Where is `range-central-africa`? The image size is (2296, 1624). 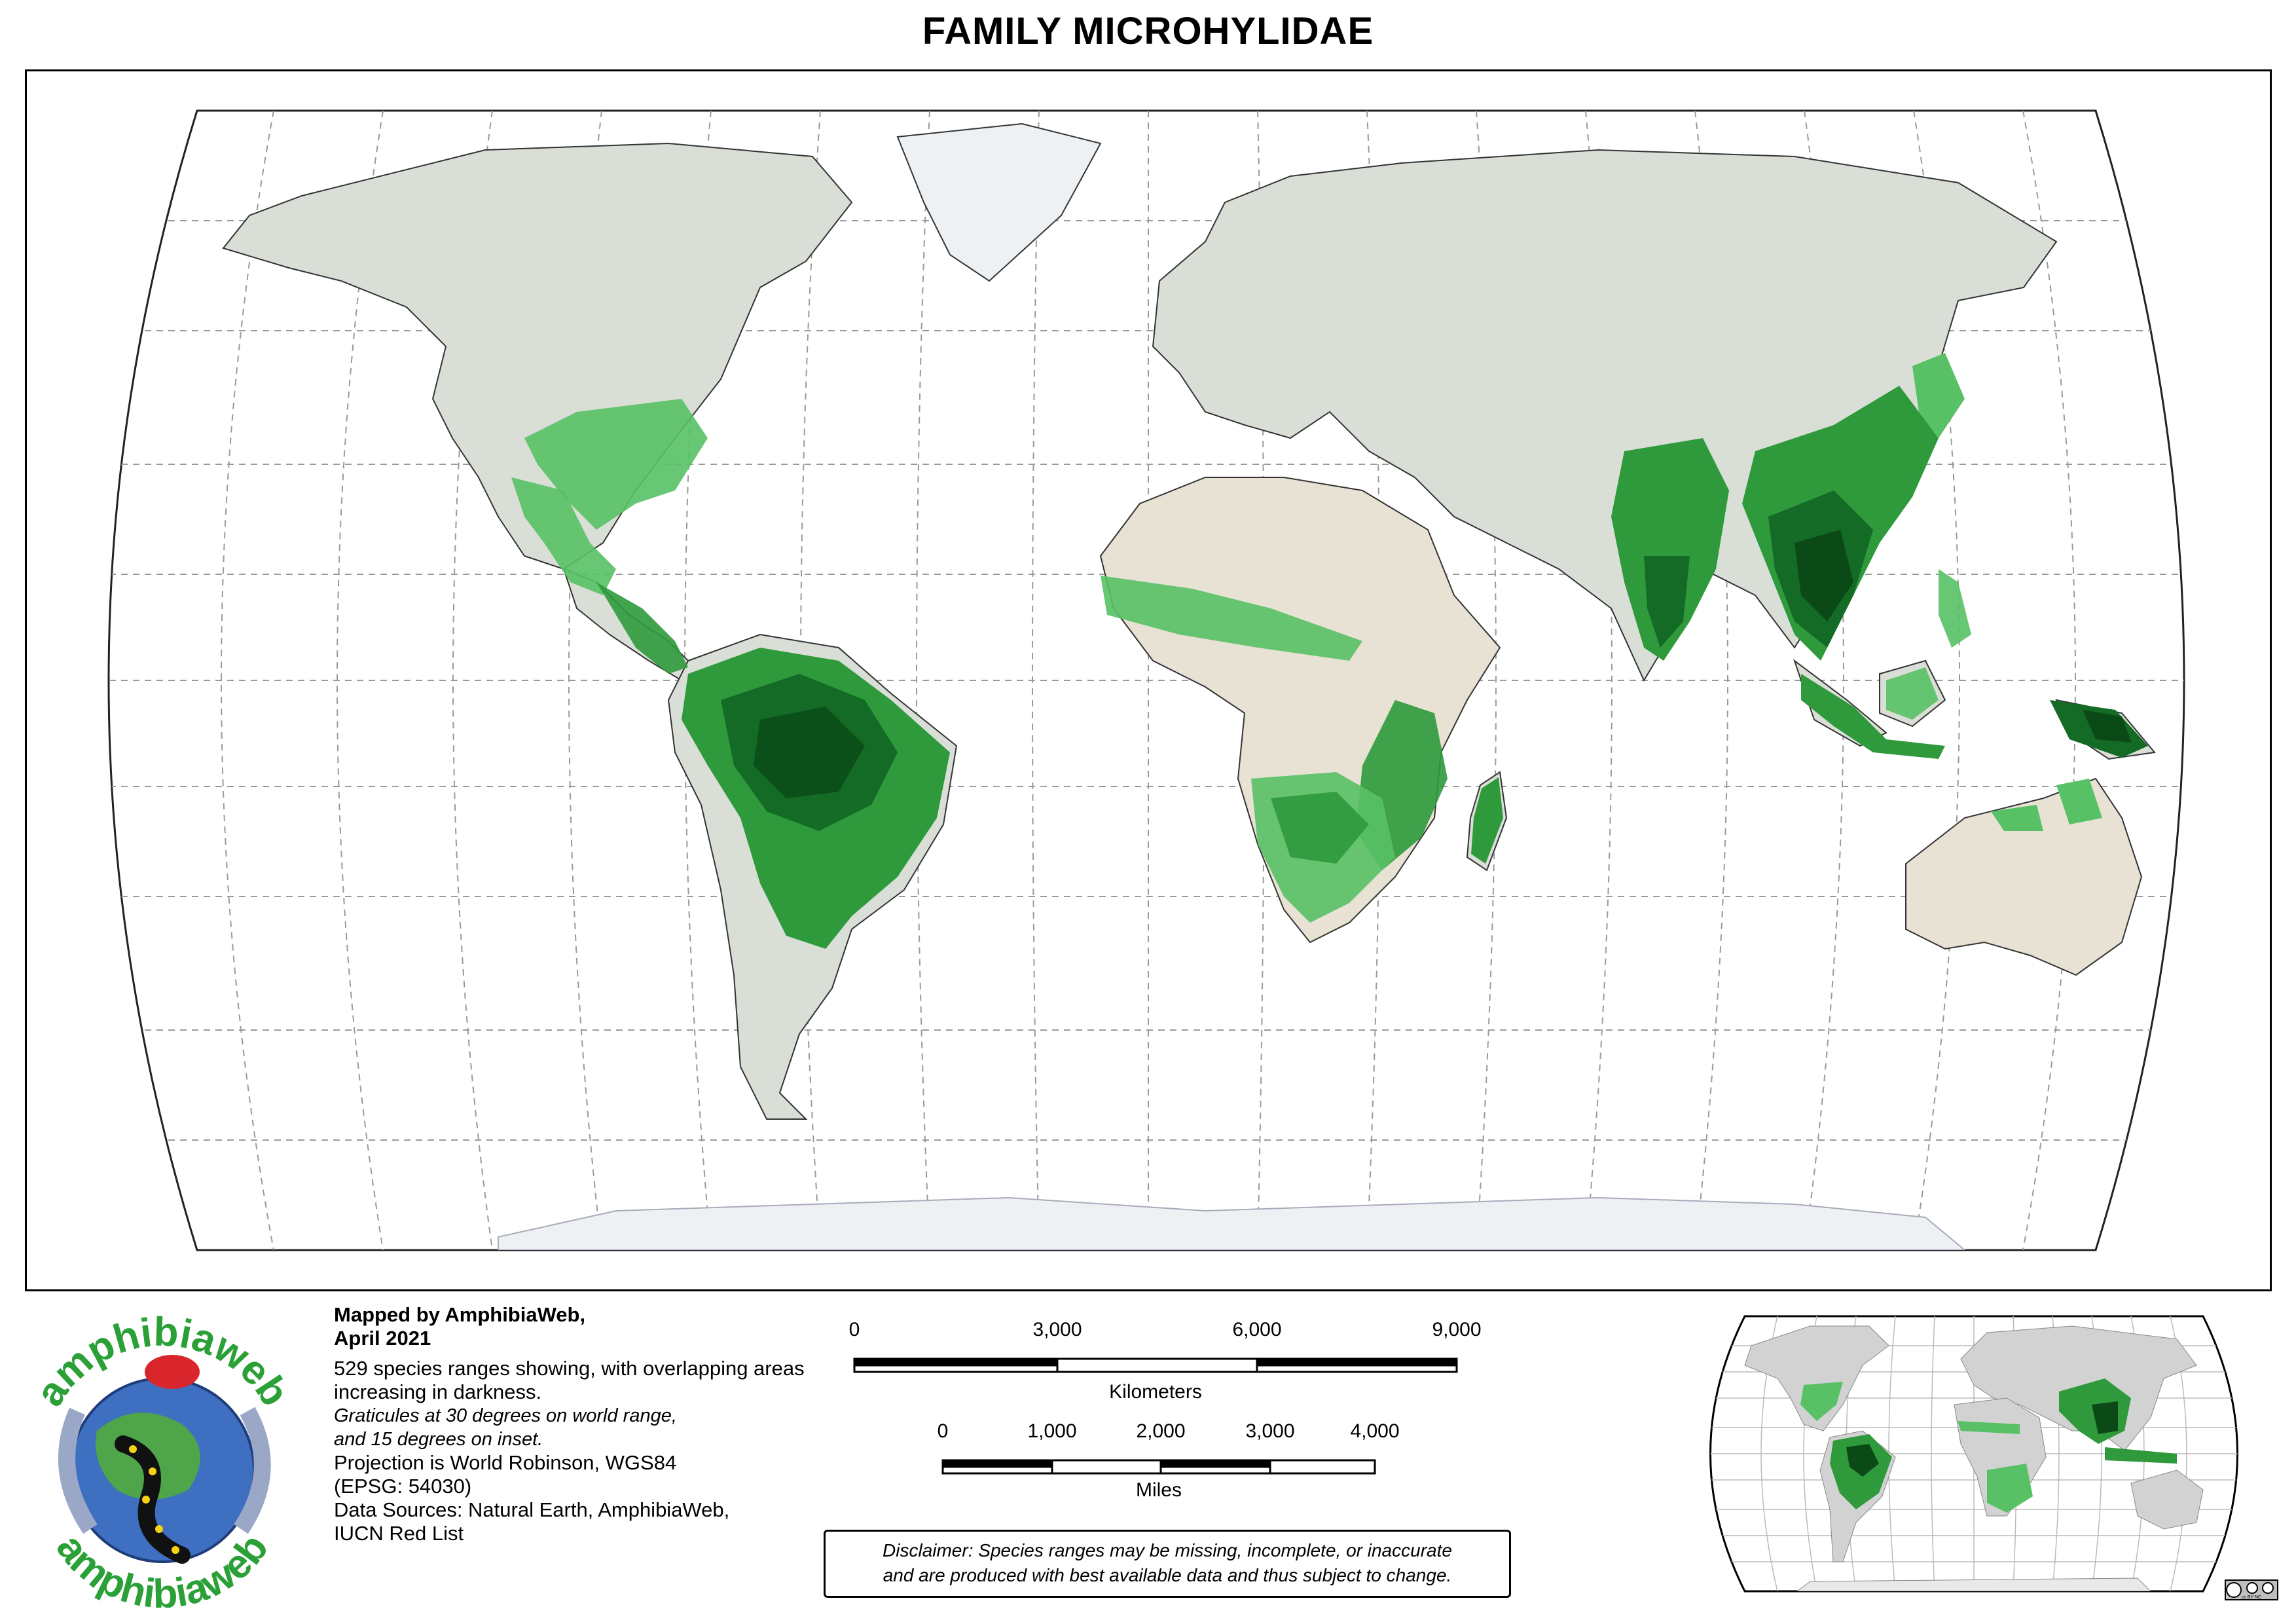 range-central-africa is located at coordinates (1320, 828).